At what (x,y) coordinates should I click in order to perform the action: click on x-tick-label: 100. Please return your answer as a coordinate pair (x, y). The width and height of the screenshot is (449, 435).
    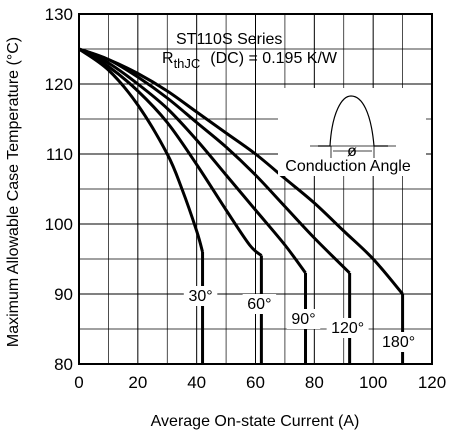
    Looking at the image, I should click on (373, 382).